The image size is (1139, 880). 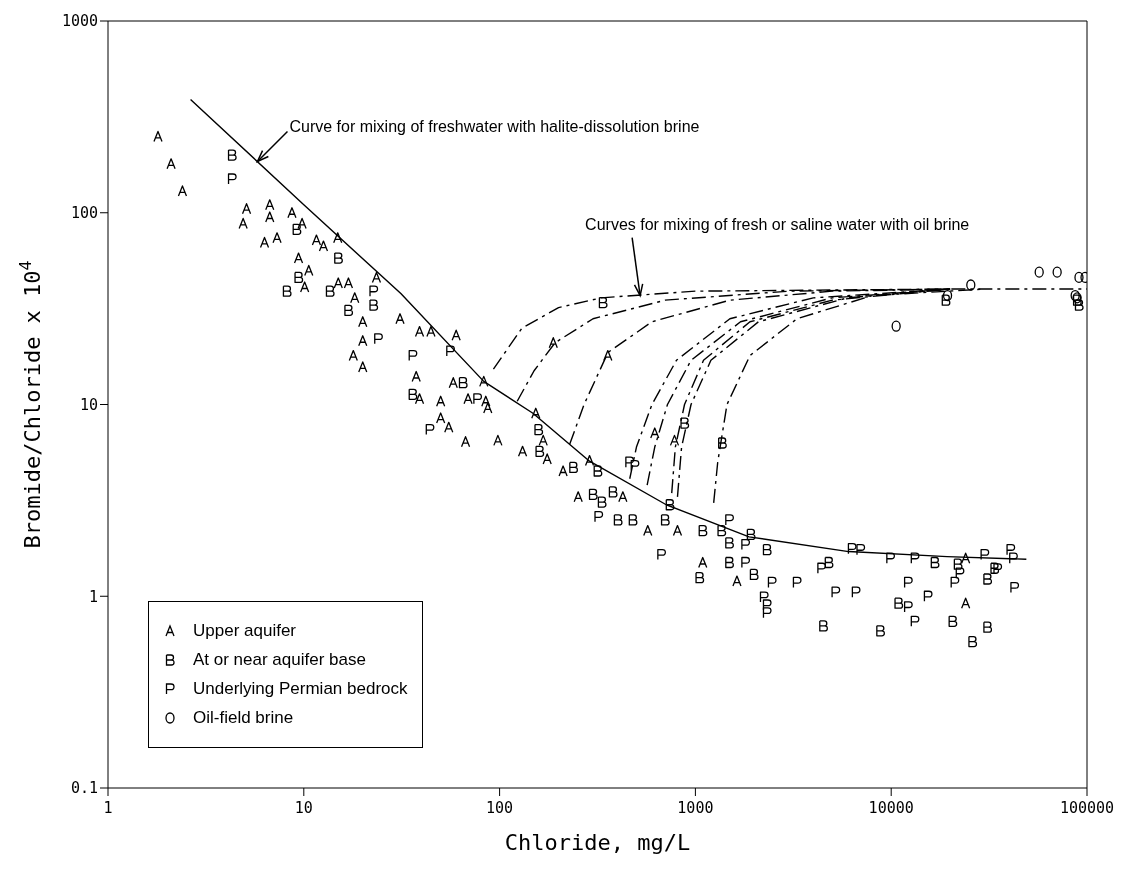 What do you see at coordinates (1087, 807) in the screenshot?
I see `x-tick-label: 100000` at bounding box center [1087, 807].